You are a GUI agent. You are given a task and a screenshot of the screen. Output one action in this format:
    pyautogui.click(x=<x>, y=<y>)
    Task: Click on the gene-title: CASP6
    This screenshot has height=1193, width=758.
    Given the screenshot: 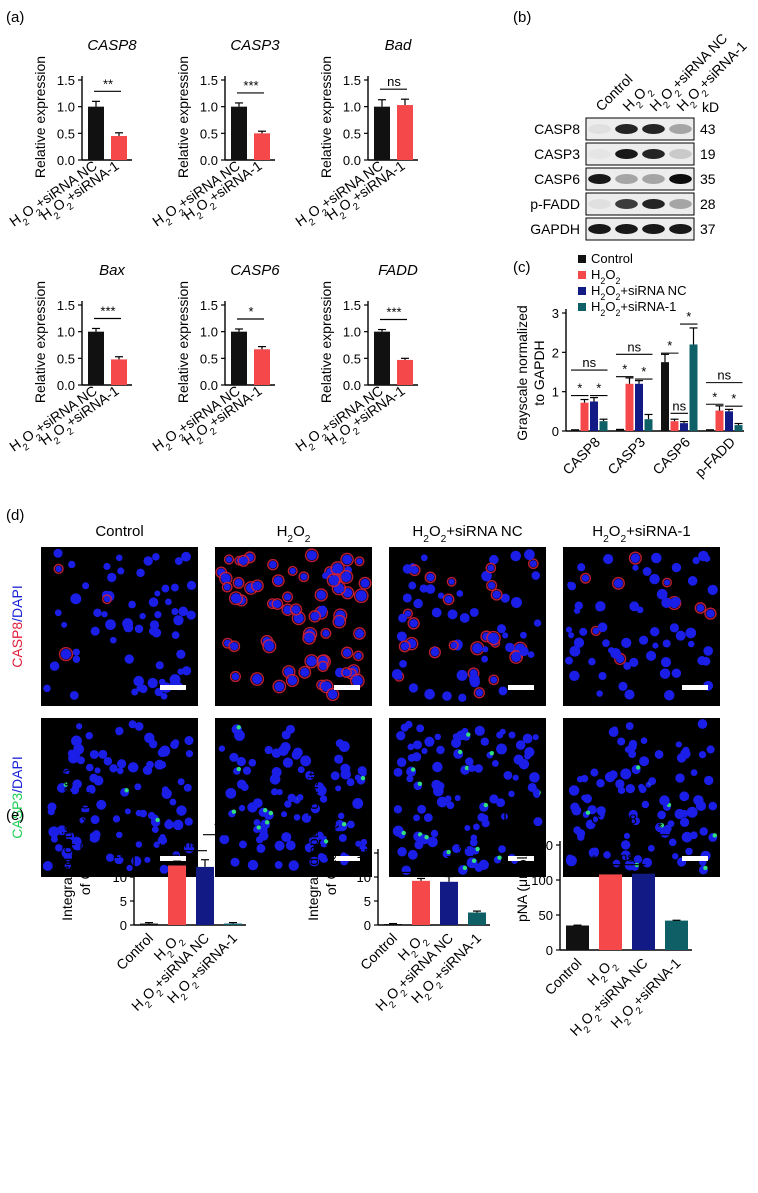 What is the action you would take?
    pyautogui.click(x=255, y=270)
    